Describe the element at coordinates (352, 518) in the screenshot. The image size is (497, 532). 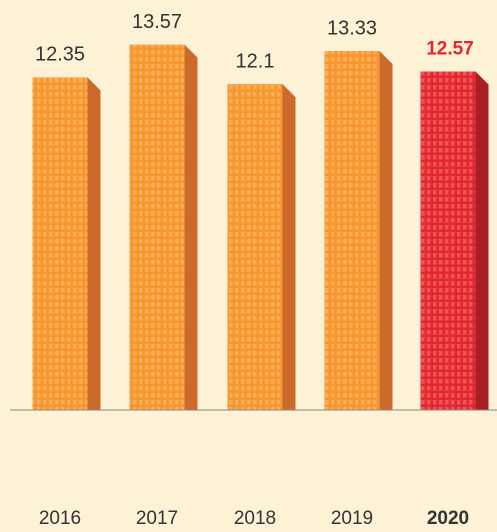
I see `x-tick-label: 2019` at that location.